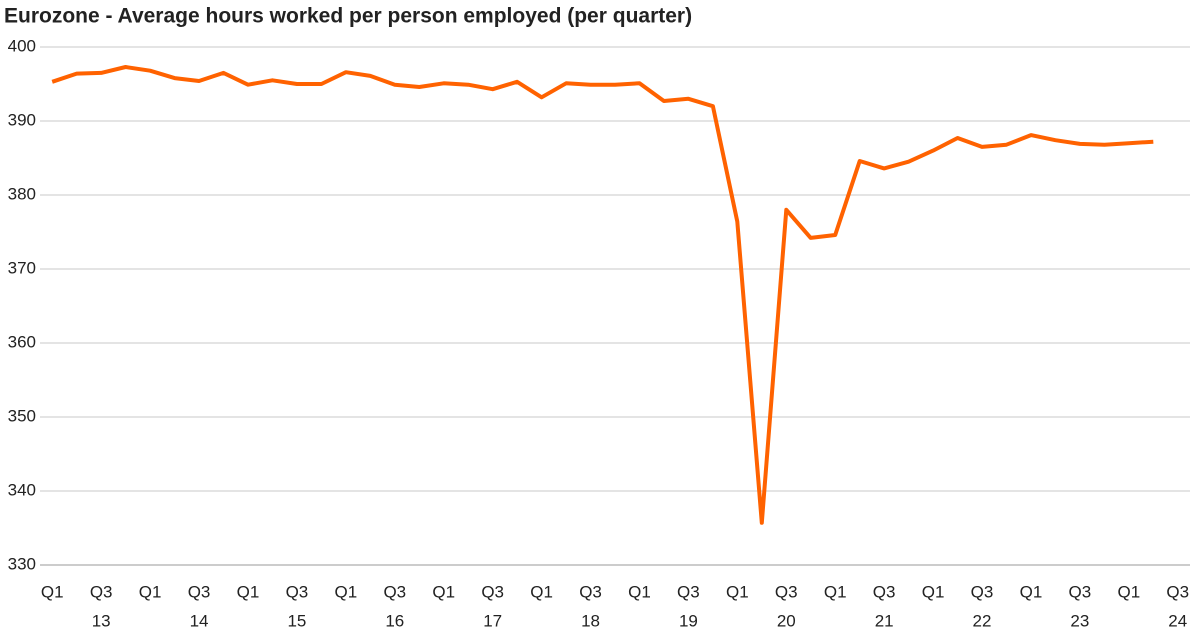  What do you see at coordinates (590, 620) in the screenshot?
I see `x-year-label: 18` at bounding box center [590, 620].